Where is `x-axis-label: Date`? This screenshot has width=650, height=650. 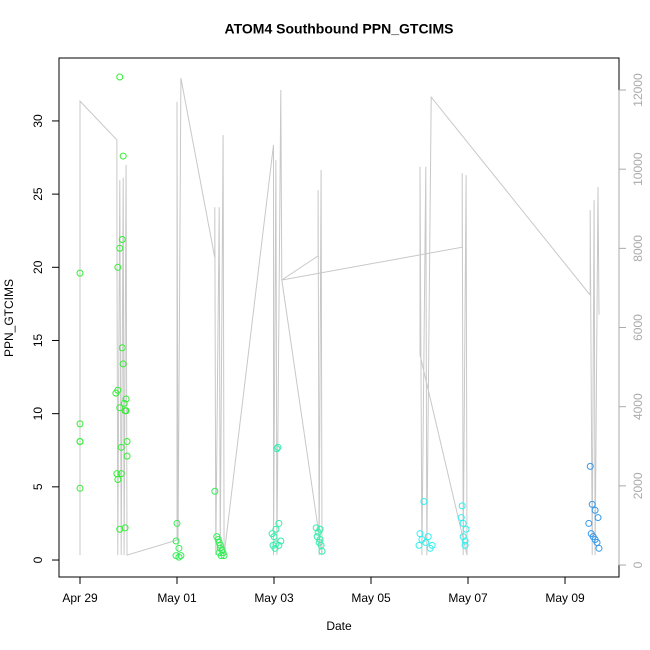 x-axis-label: Date is located at coordinates (339, 626).